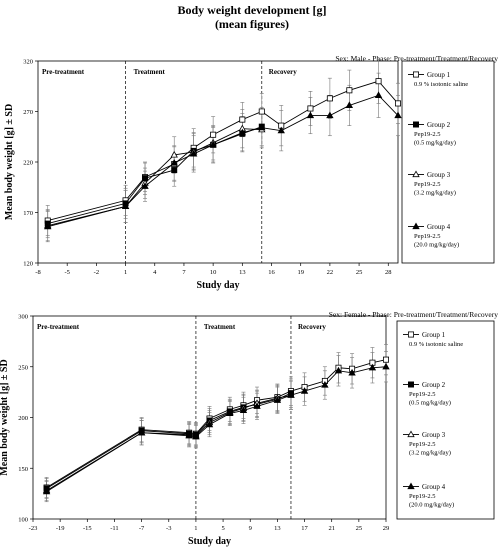 The image size is (504, 550). What do you see at coordinates (436, 344) in the screenshot?
I see `female-legend-entry-desc: 0.9 % isotonic saline` at bounding box center [436, 344].